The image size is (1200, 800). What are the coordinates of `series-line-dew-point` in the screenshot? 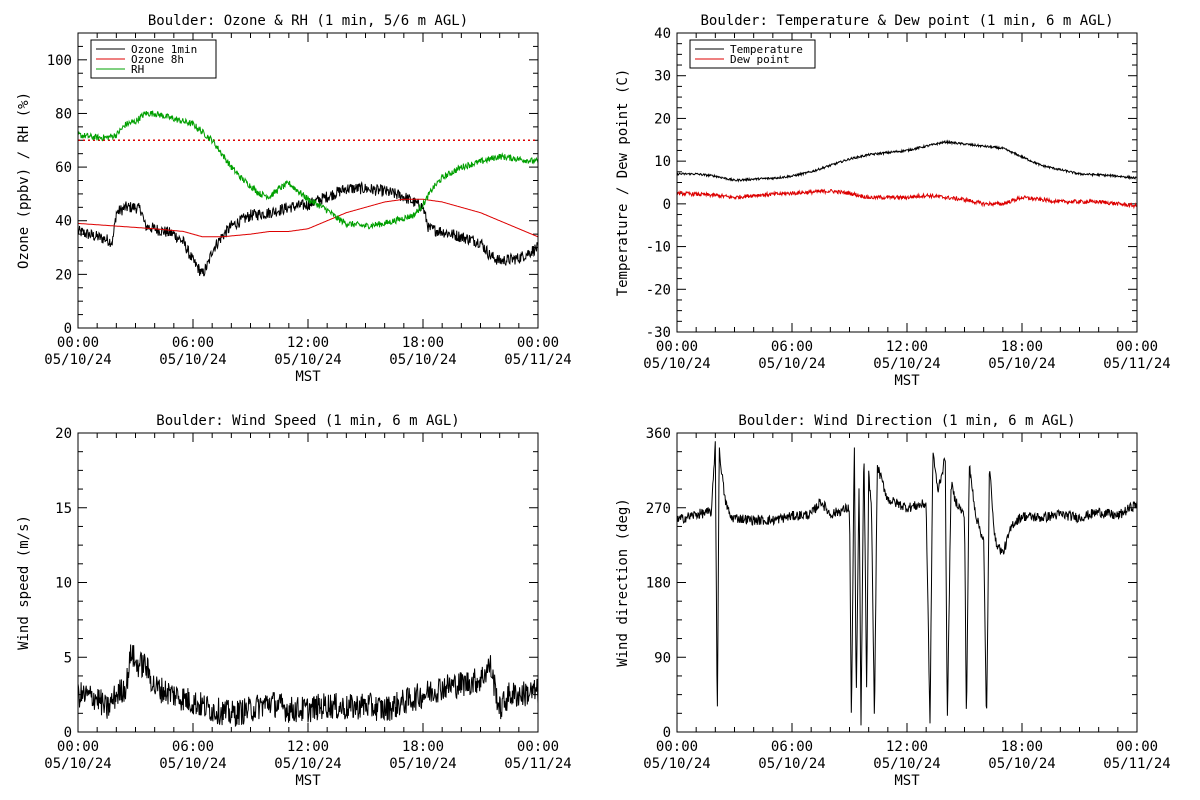 It's located at (907, 199).